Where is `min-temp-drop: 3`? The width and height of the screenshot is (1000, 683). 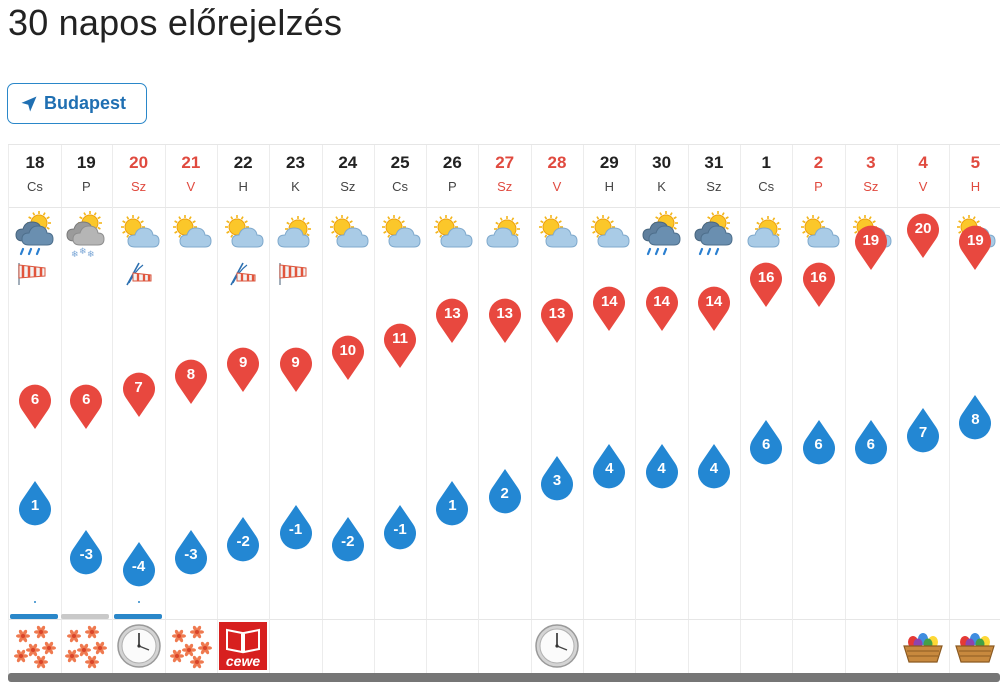 min-temp-drop: 3 is located at coordinates (557, 478).